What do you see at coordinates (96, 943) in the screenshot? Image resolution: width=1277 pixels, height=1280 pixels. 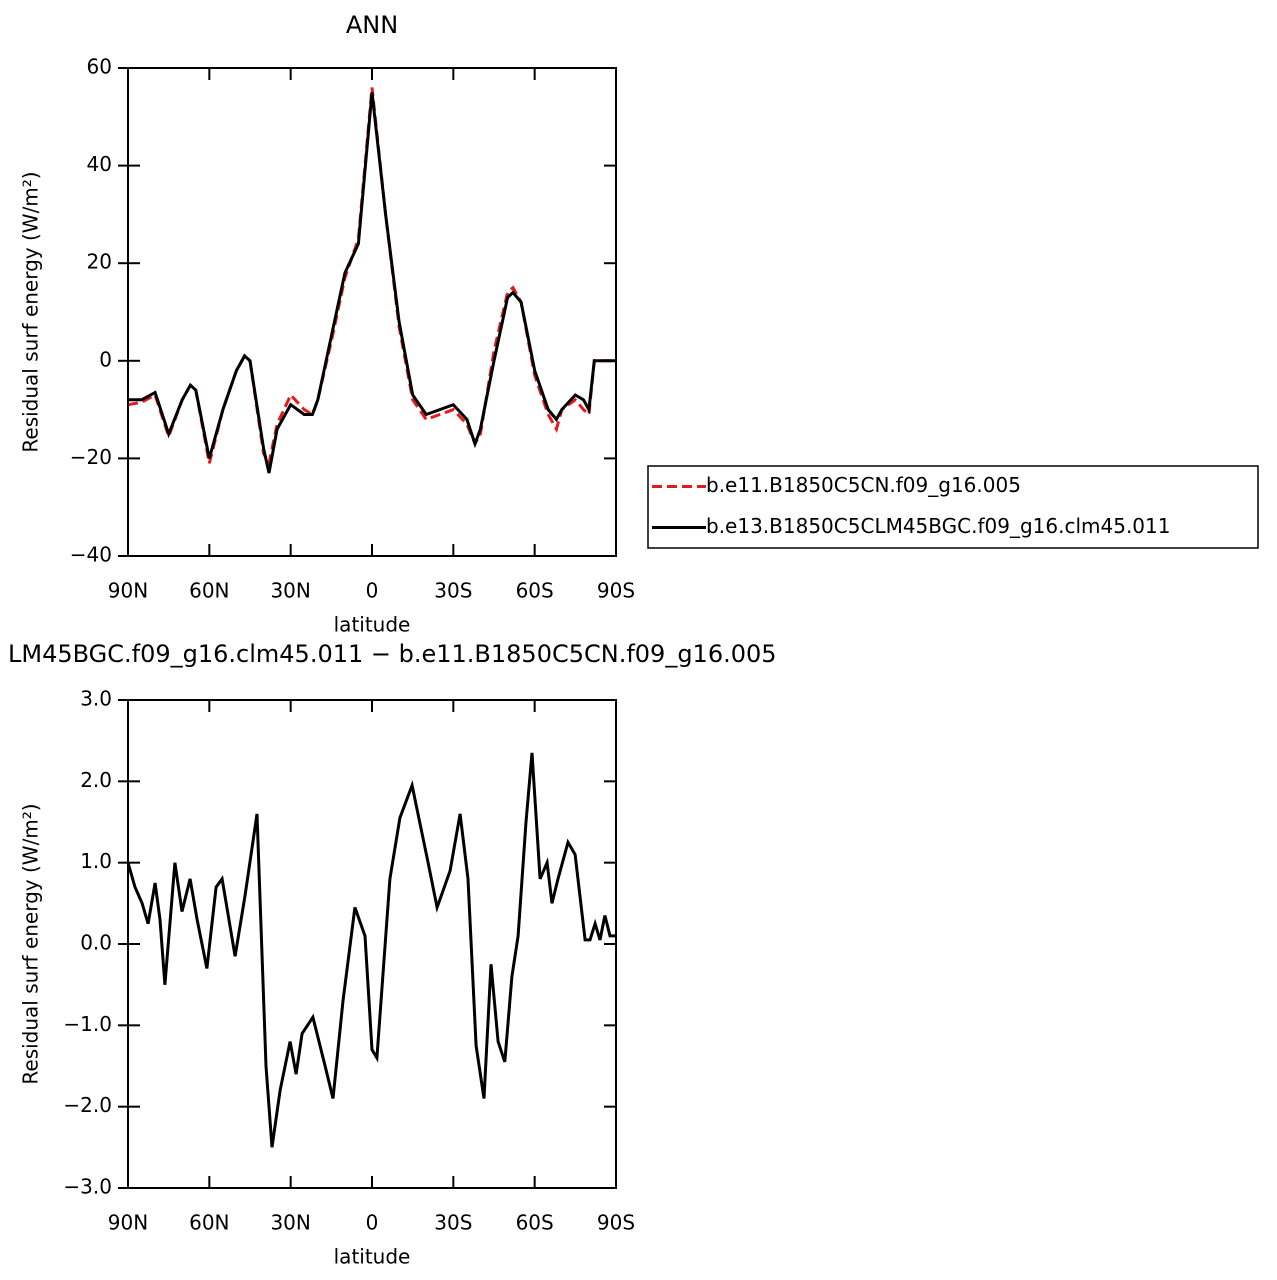 I see `y-tick-label: 0.0` at bounding box center [96, 943].